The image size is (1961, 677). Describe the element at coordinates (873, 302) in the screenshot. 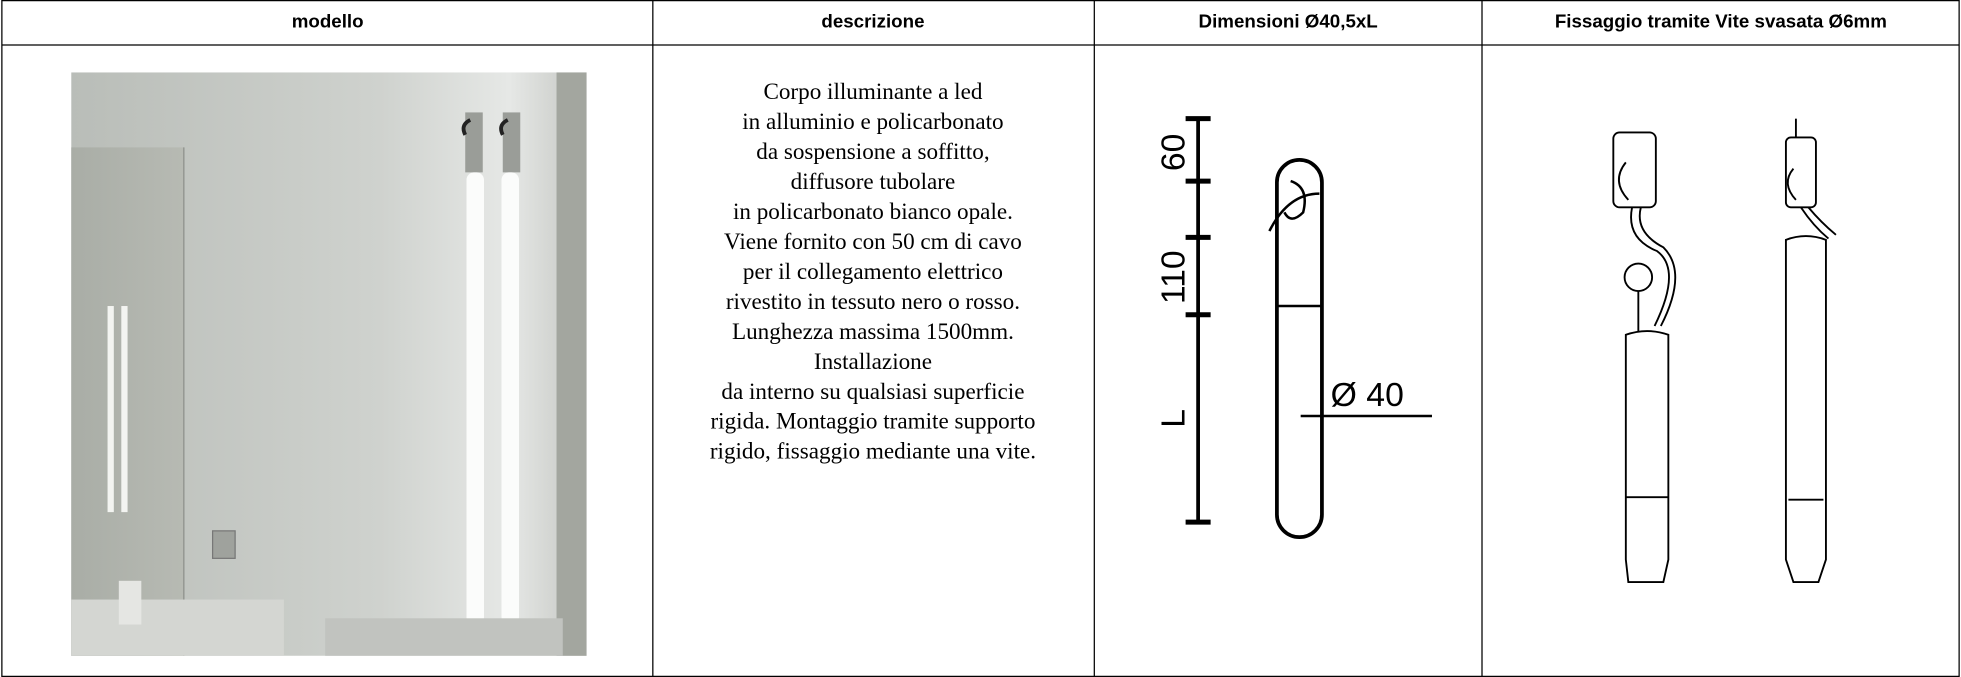

I see `description-line: rivestito in tessuto nero o rosso.` at that location.